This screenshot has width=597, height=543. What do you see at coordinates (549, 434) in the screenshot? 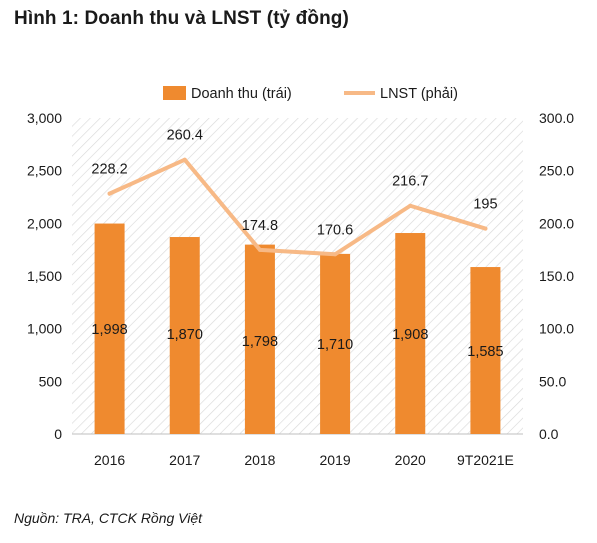
I see `right-tick-label: 0.0` at bounding box center [549, 434].